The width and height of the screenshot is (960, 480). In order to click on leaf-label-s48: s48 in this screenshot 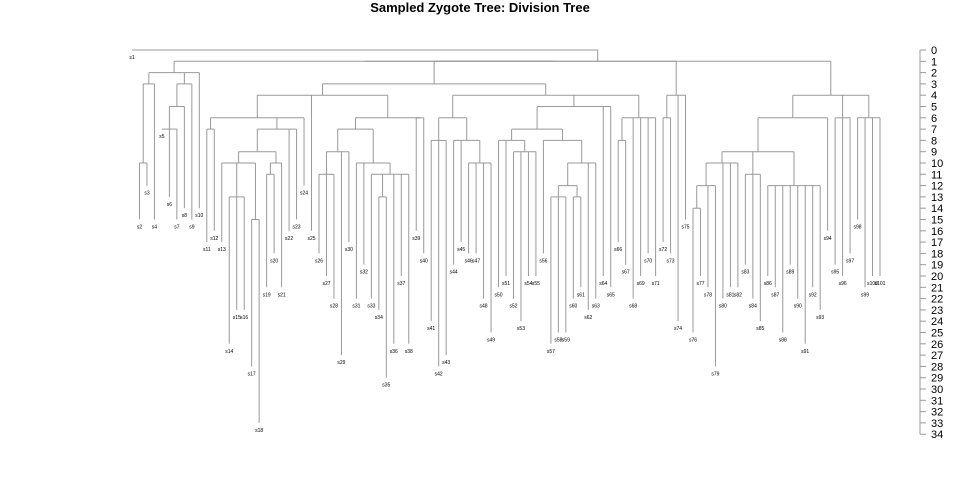, I will do `click(484, 307)`.